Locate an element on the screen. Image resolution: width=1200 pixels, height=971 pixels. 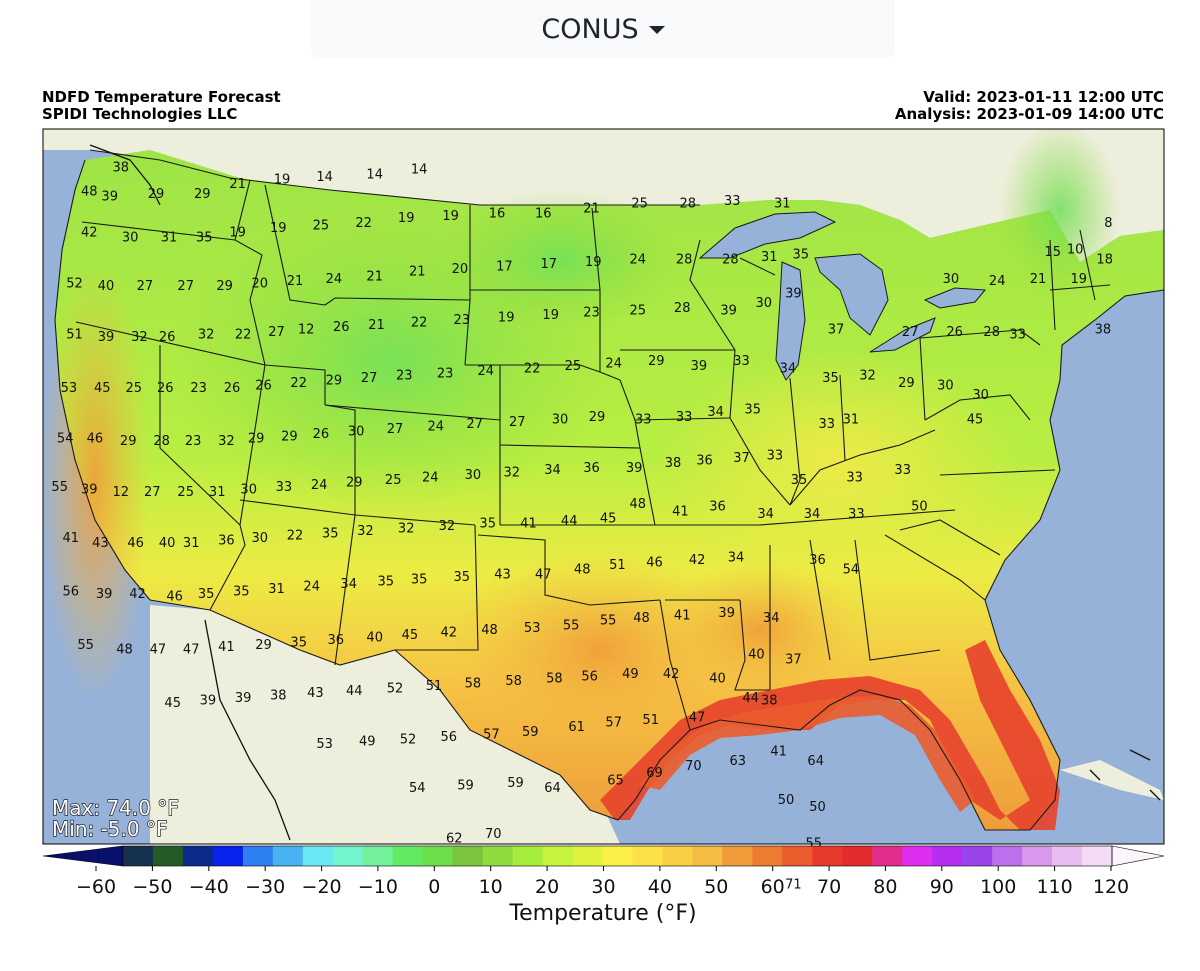
temperature-value: 70 is located at coordinates (493, 834).